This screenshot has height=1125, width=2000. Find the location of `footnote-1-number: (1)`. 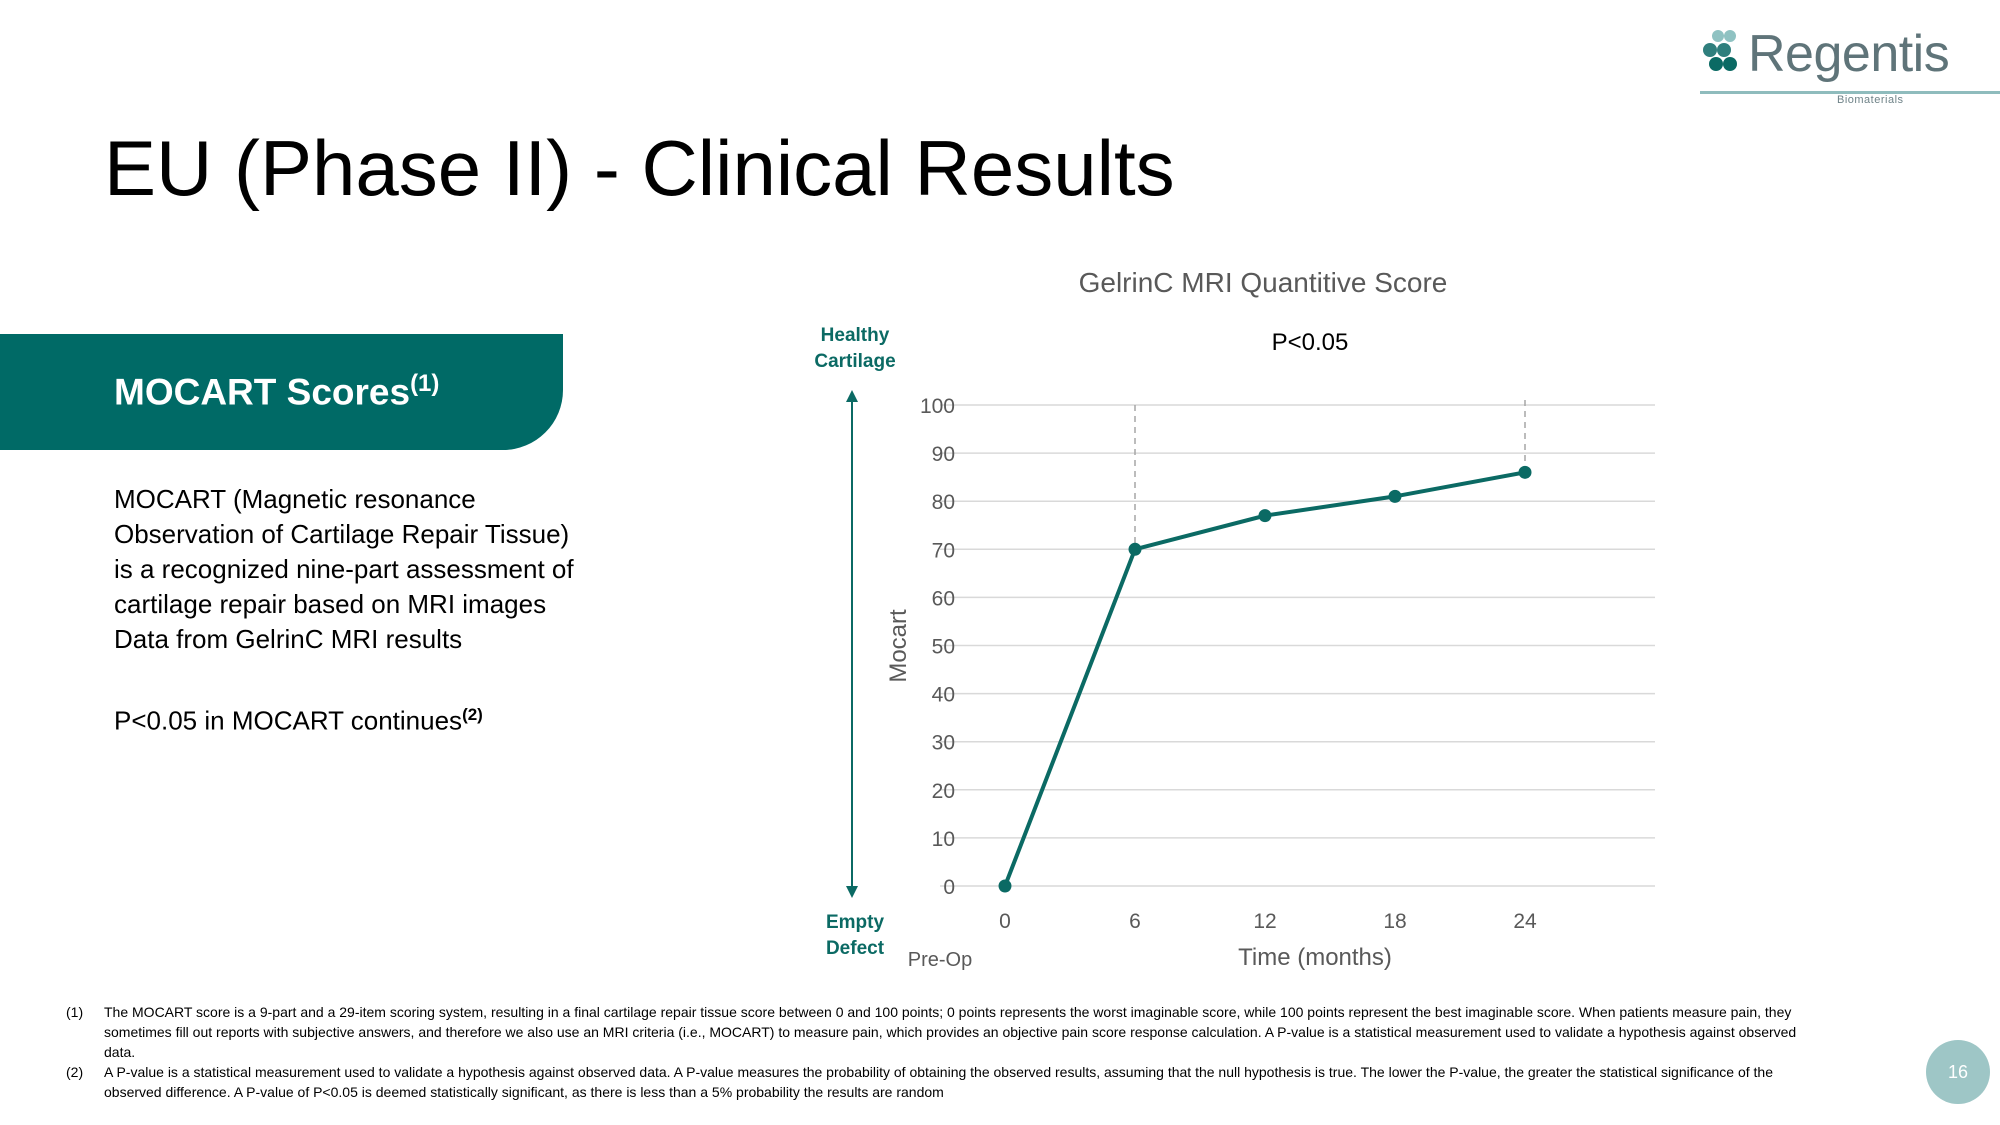

footnote-1-number: (1) is located at coordinates (75, 1012).